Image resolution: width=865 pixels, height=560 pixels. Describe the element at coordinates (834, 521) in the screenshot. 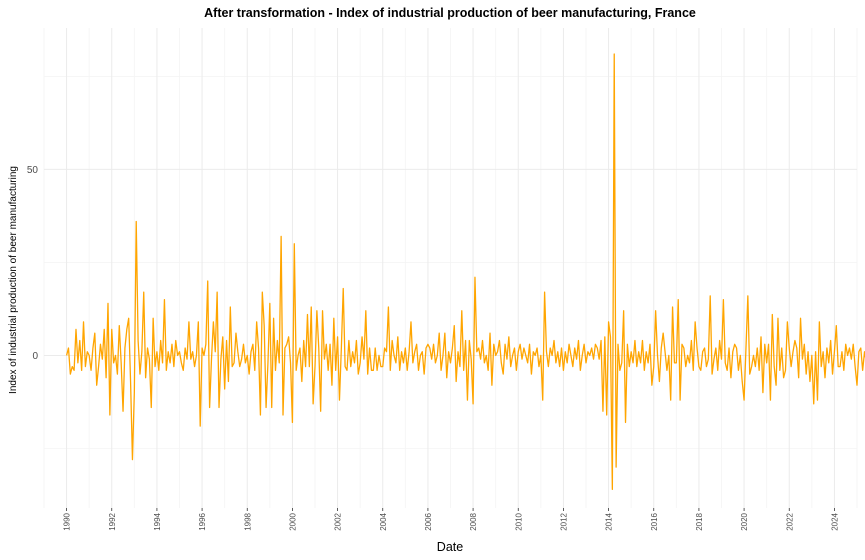

I see `x-tick-label: 2024` at that location.